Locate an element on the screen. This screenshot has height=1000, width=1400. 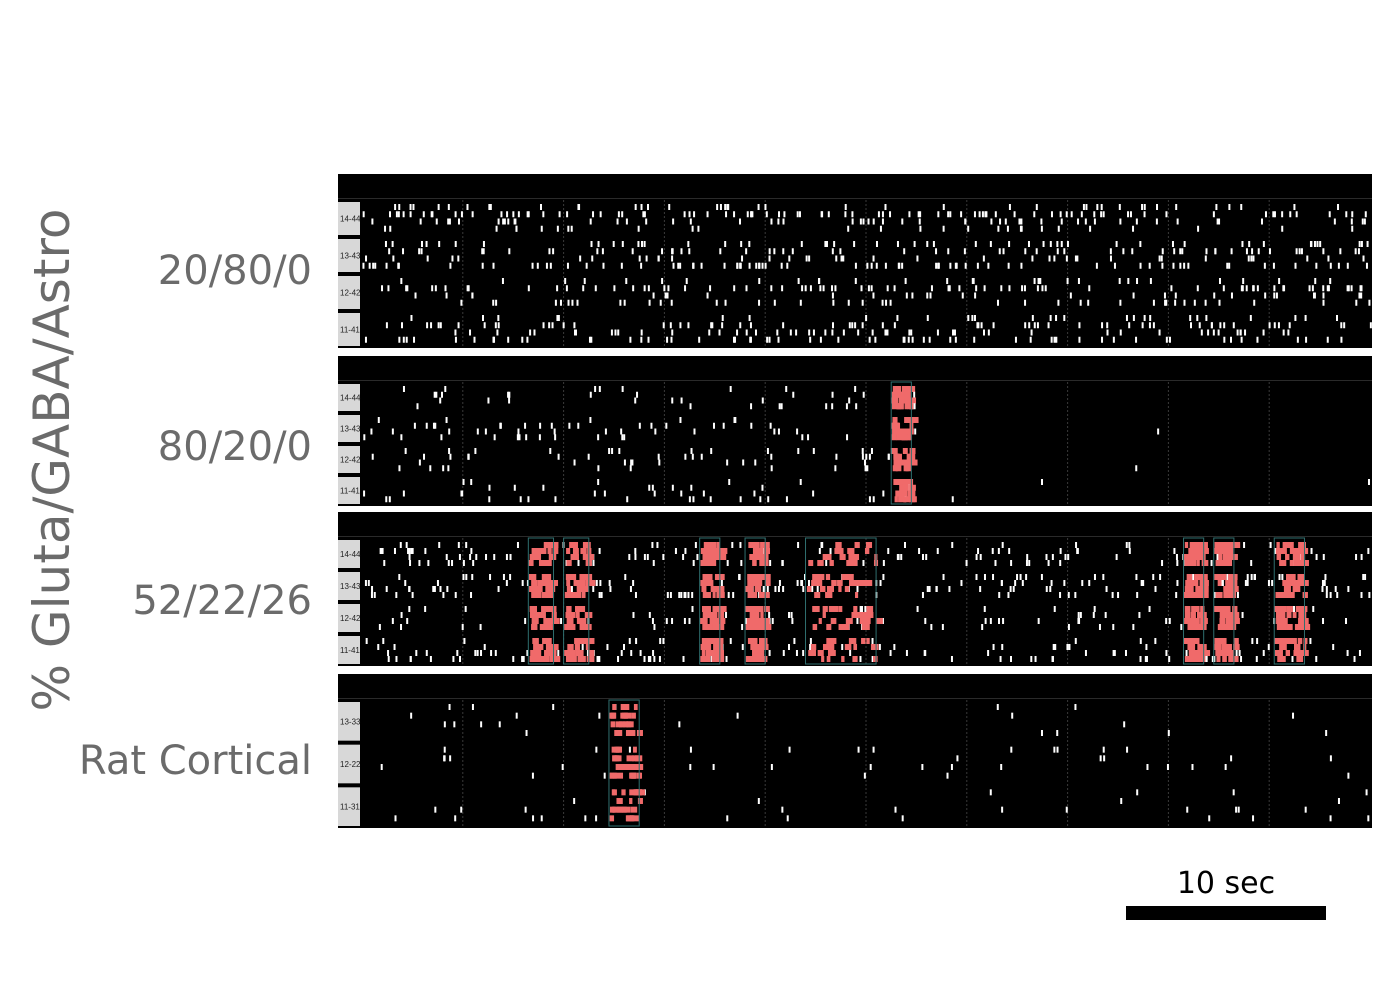
channel-row: 12-42 is located at coordinates (738, 459).